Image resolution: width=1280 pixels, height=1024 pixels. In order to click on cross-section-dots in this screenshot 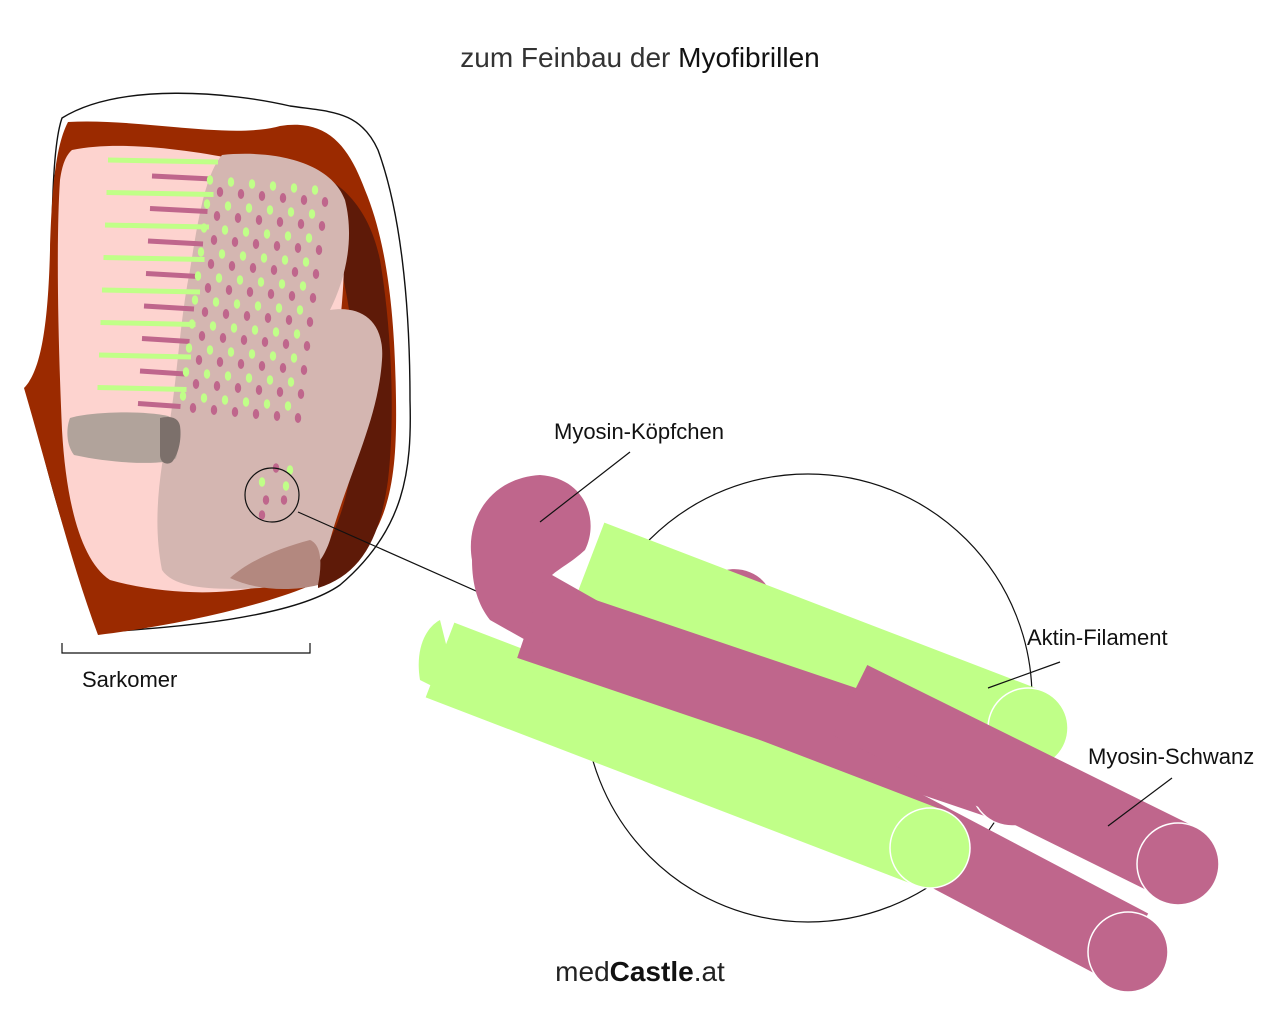, I will do `click(254, 347)`.